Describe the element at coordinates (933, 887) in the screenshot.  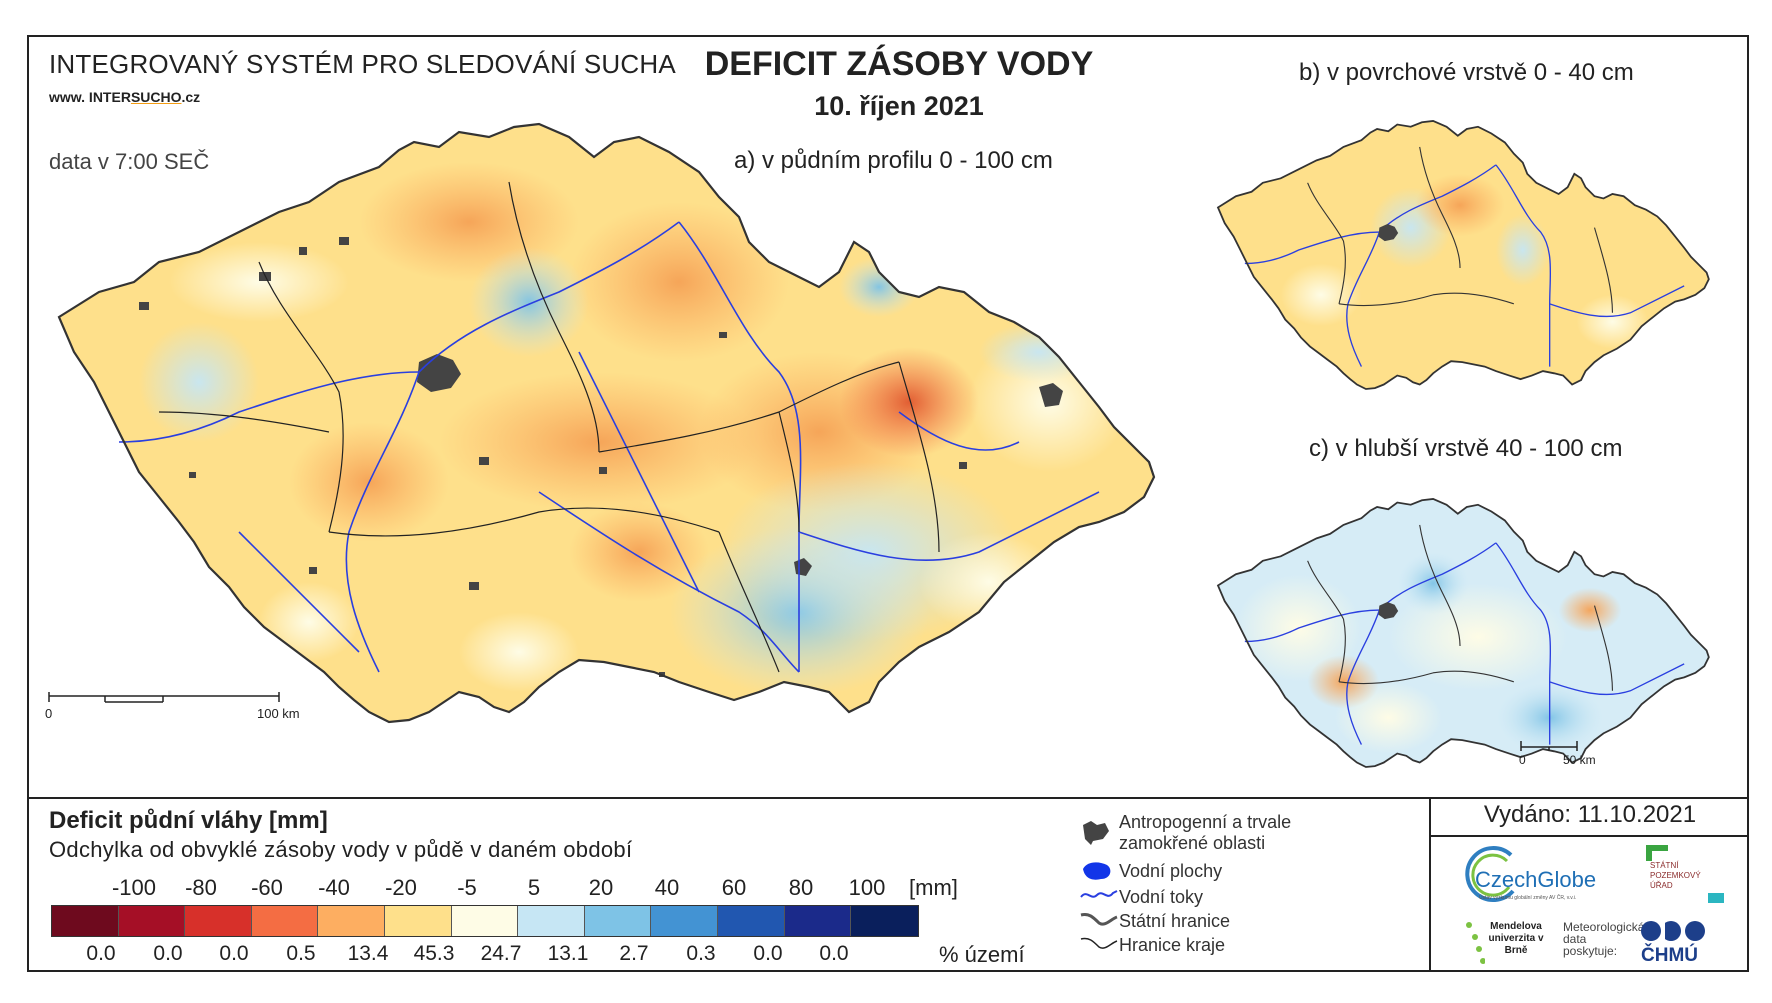
I see `legend-unit: [mm]` at that location.